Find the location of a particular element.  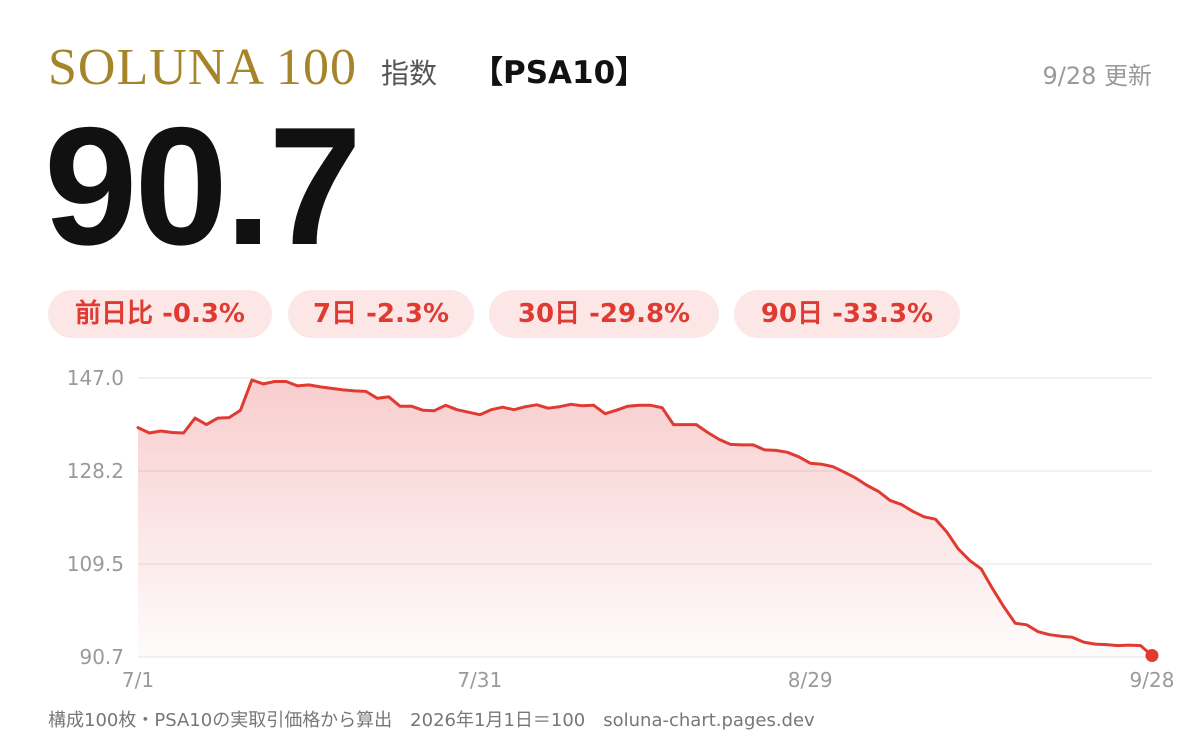

update-date: 9/28 更新 is located at coordinates (1097, 76).